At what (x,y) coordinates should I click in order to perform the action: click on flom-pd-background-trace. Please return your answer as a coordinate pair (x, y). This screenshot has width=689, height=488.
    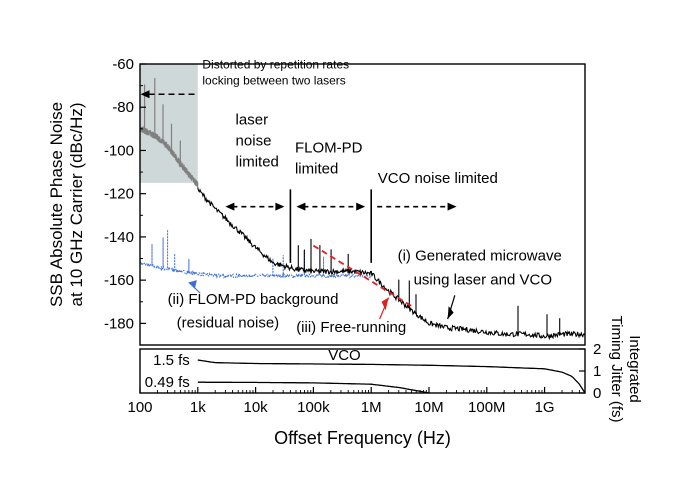
    Looking at the image, I should click on (255, 254).